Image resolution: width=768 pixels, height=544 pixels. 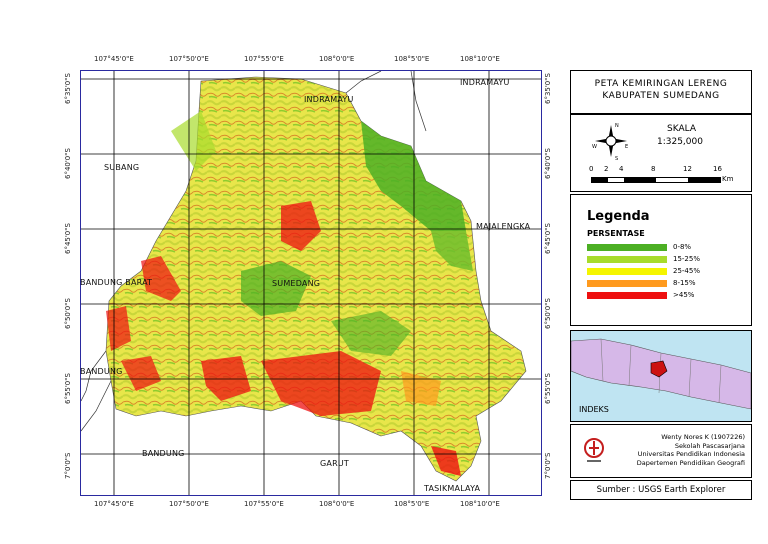 I want to click on tick-left: 6°40'0"S, so click(x=68, y=163).